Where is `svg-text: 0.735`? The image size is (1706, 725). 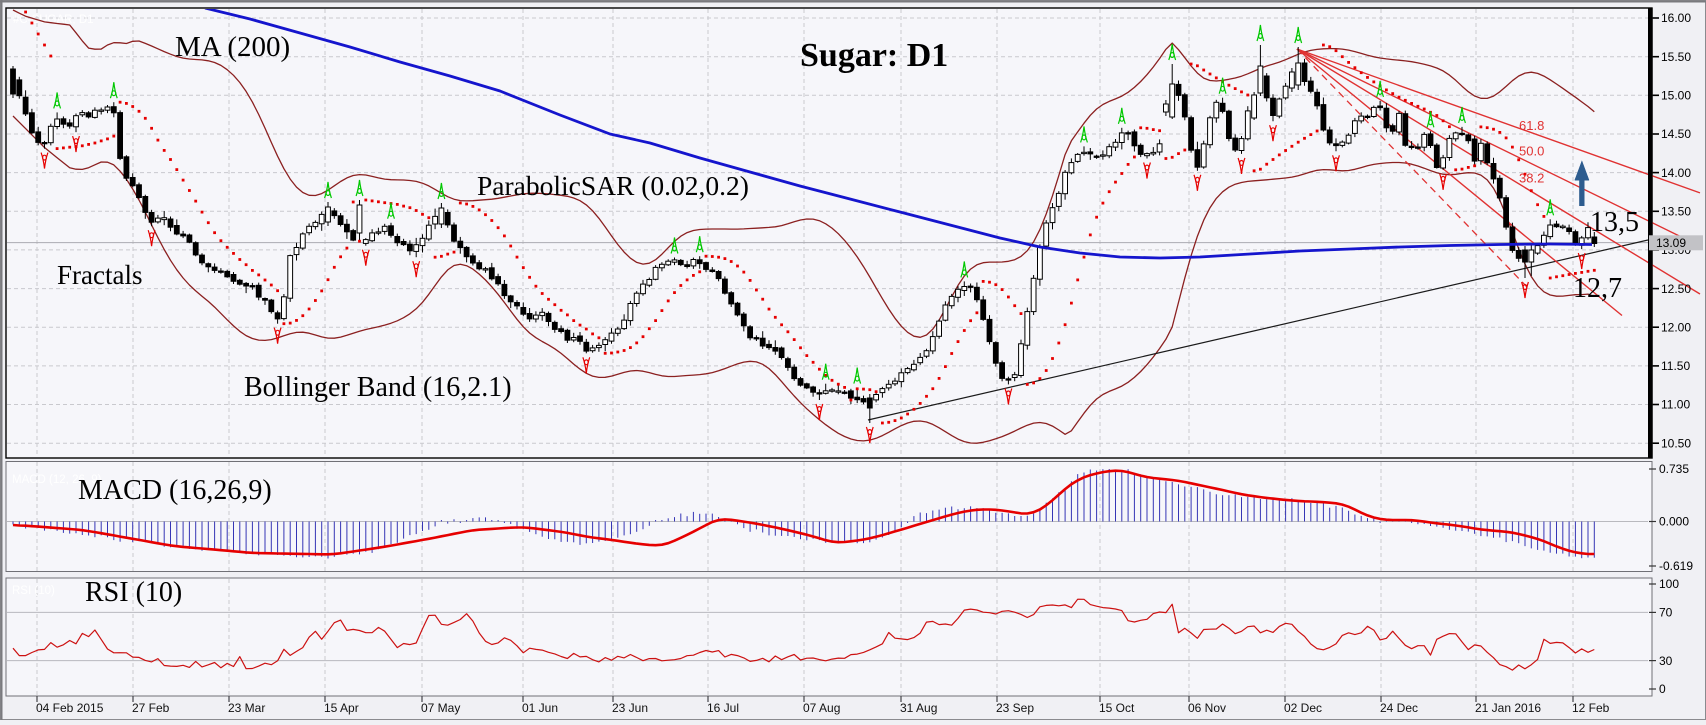 svg-text: 0.735 is located at coordinates (1674, 469).